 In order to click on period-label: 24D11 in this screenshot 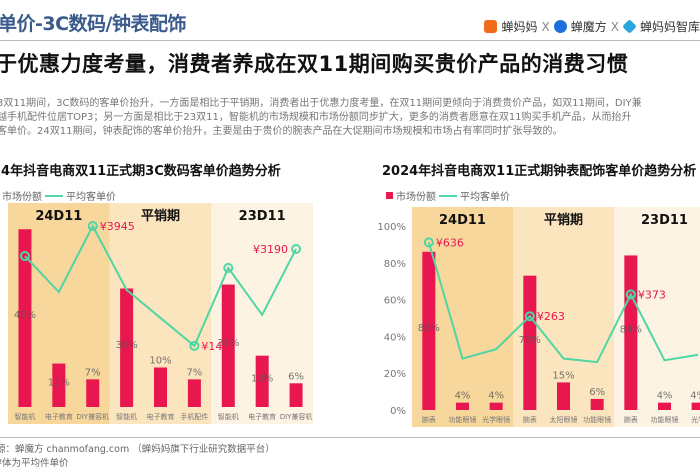, I will do `click(462, 220)`.